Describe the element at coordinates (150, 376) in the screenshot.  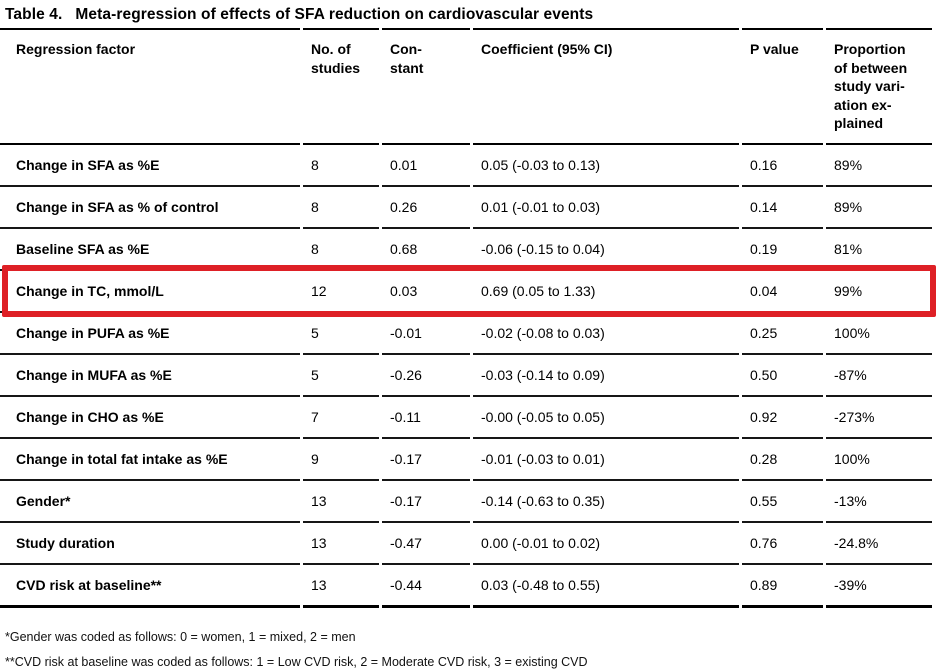
I see `regression-factor-cell: Change in MUFA as %E` at that location.